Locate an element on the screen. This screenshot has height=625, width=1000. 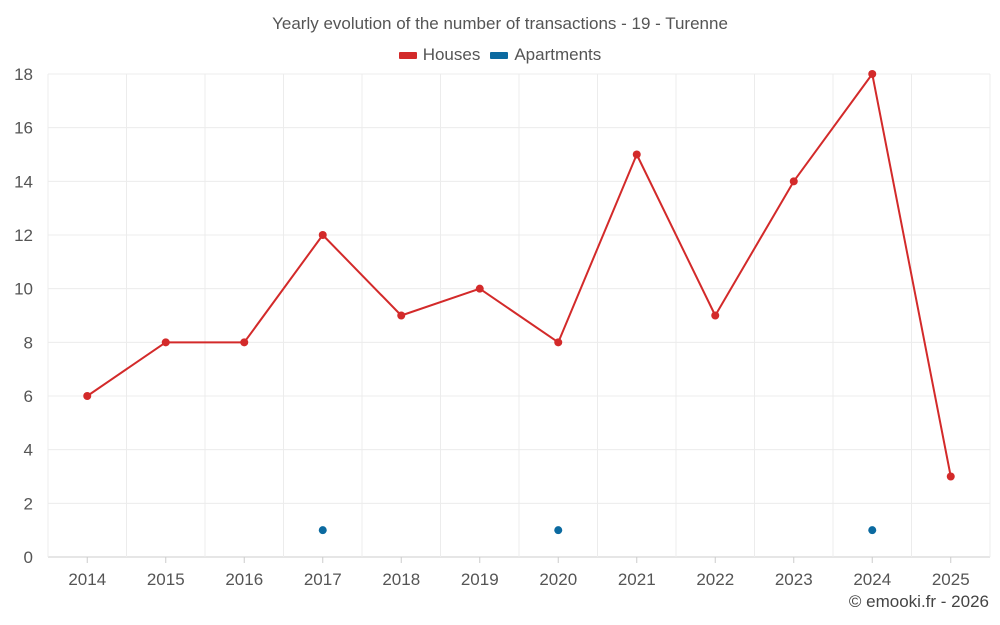
legend: Houses Apartments is located at coordinates (500, 55).